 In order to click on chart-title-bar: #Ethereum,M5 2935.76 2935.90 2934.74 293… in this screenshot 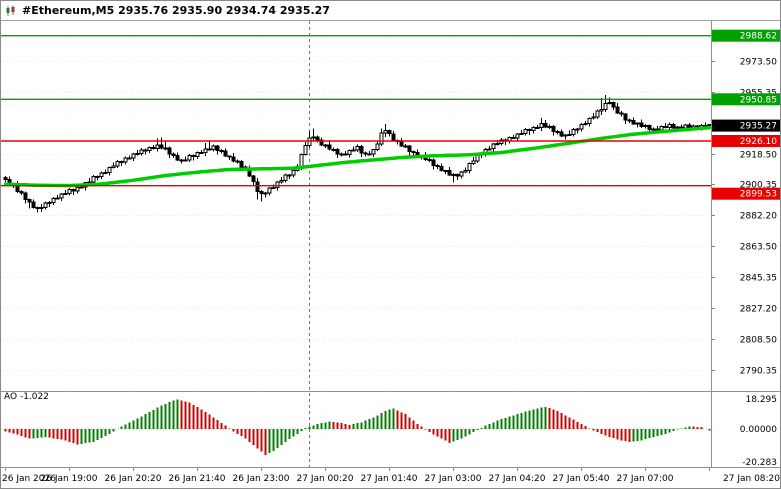, I will do `click(390, 11)`.